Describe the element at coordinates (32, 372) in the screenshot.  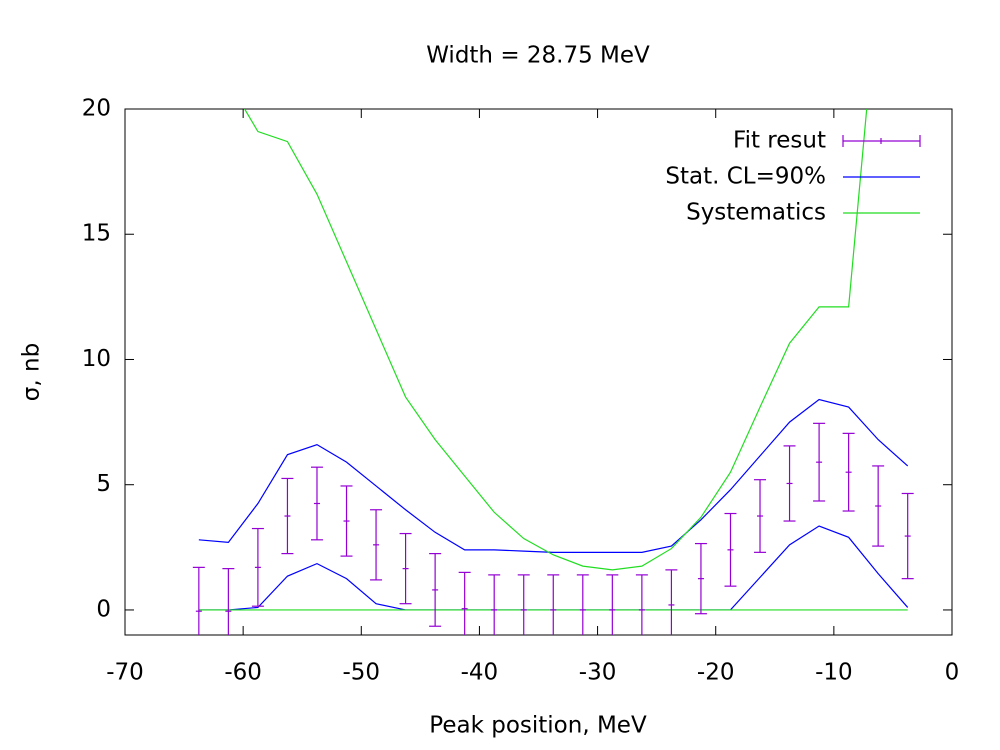
I see `y-axis-label: σ, nb` at that location.